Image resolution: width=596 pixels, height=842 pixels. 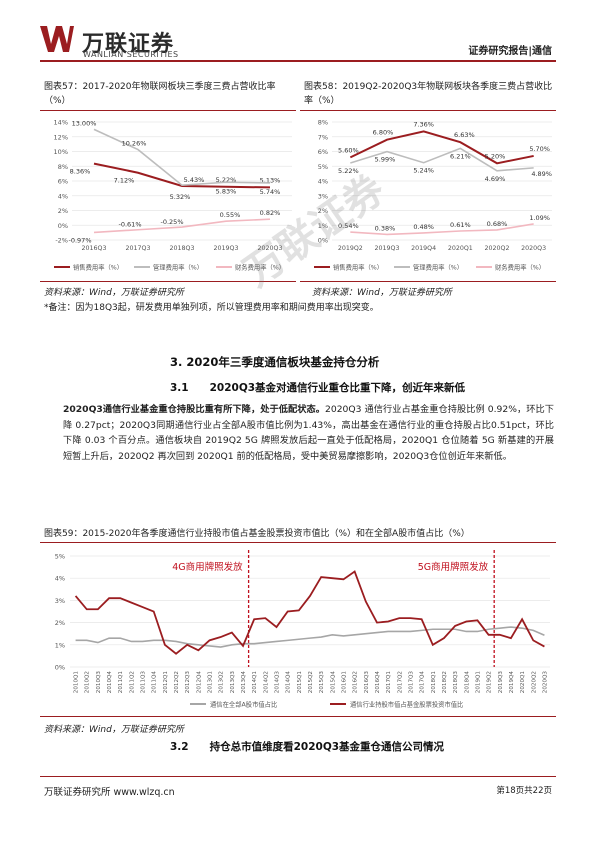 I want to click on figure58-source: 资料来源：Wind，万联证券研究所, so click(x=382, y=293).